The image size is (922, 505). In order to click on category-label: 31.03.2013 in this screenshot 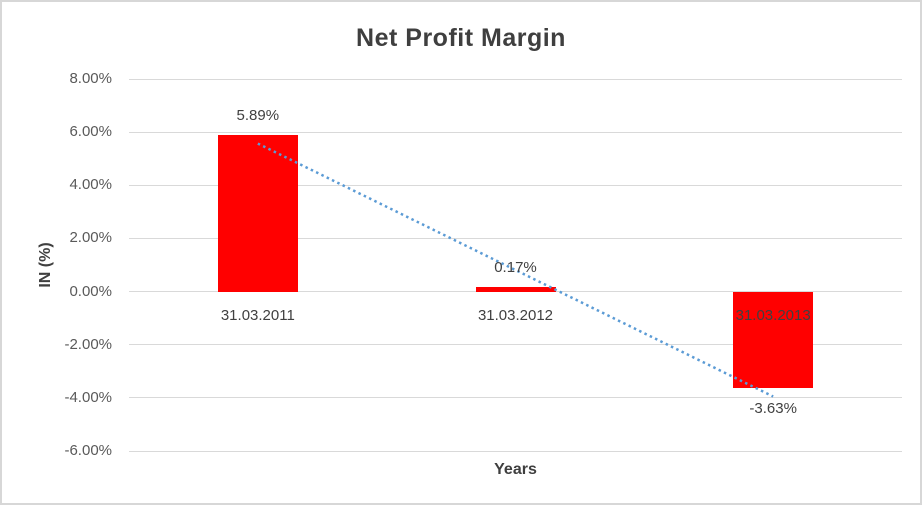, I will do `click(773, 315)`.